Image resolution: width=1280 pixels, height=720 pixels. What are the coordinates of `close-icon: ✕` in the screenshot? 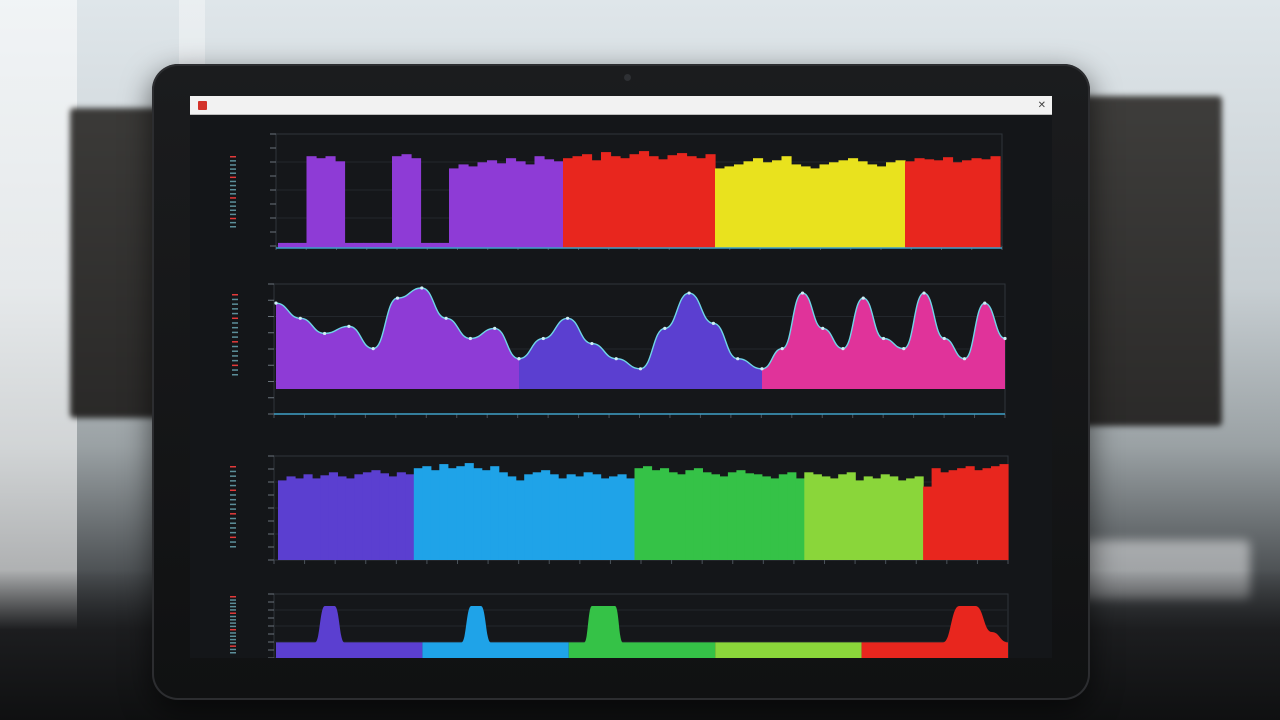 It's located at (1041, 105).